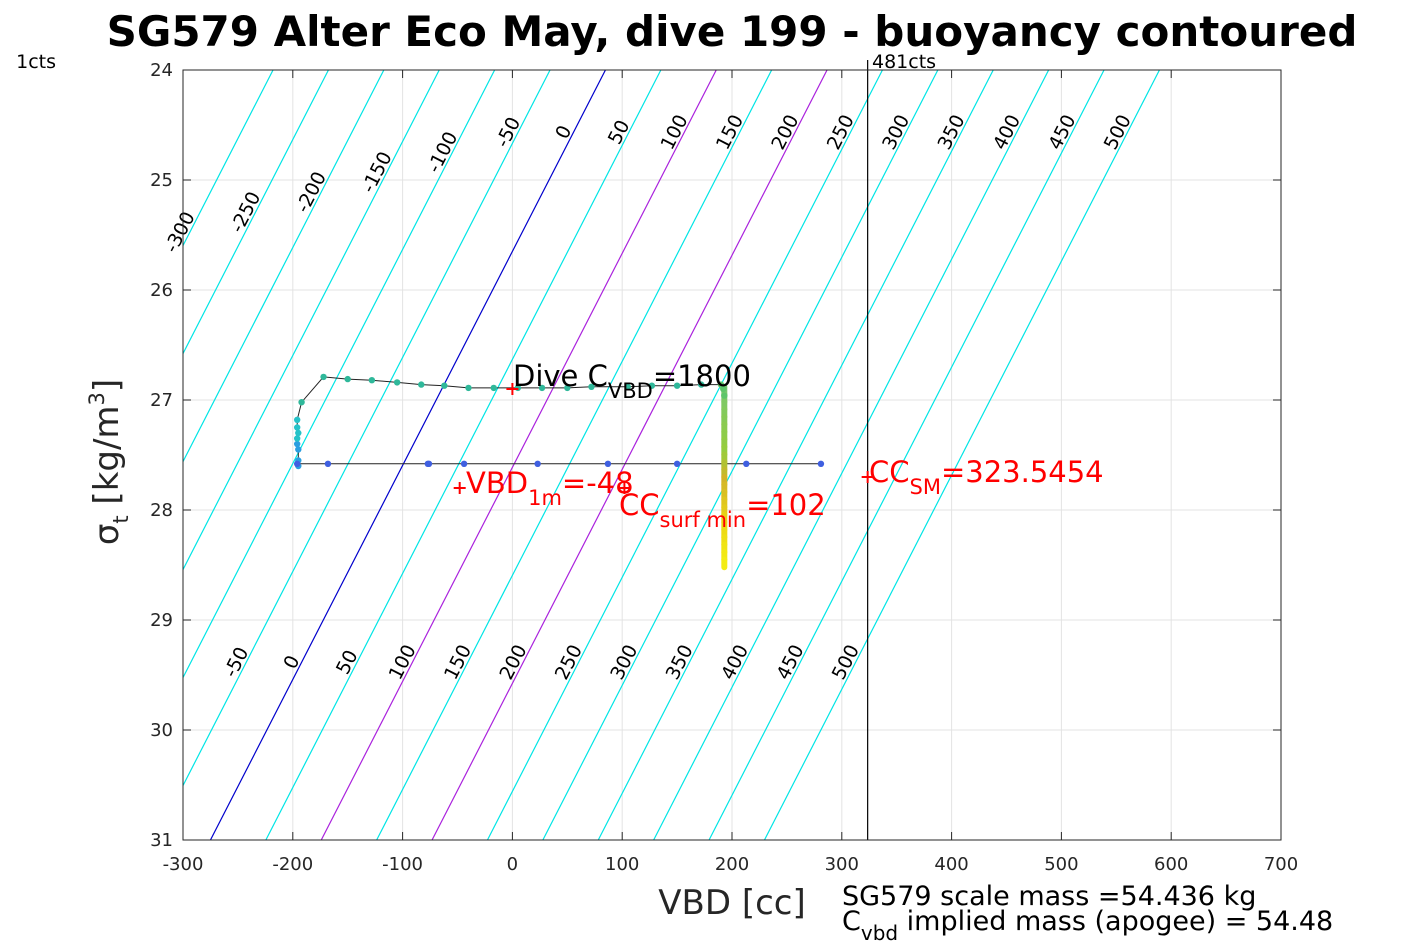  I want to click on dive-cvbd-prefix: Dive C, so click(560, 376).